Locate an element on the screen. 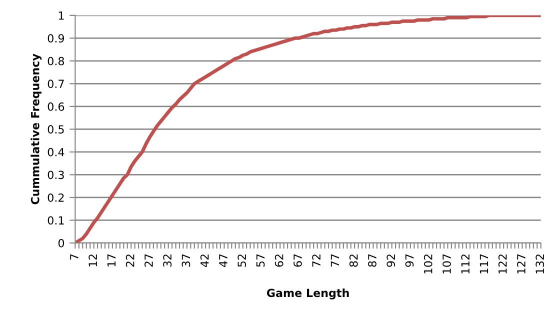 This screenshot has width=557, height=321. x-tick-label: 47 is located at coordinates (223, 261).